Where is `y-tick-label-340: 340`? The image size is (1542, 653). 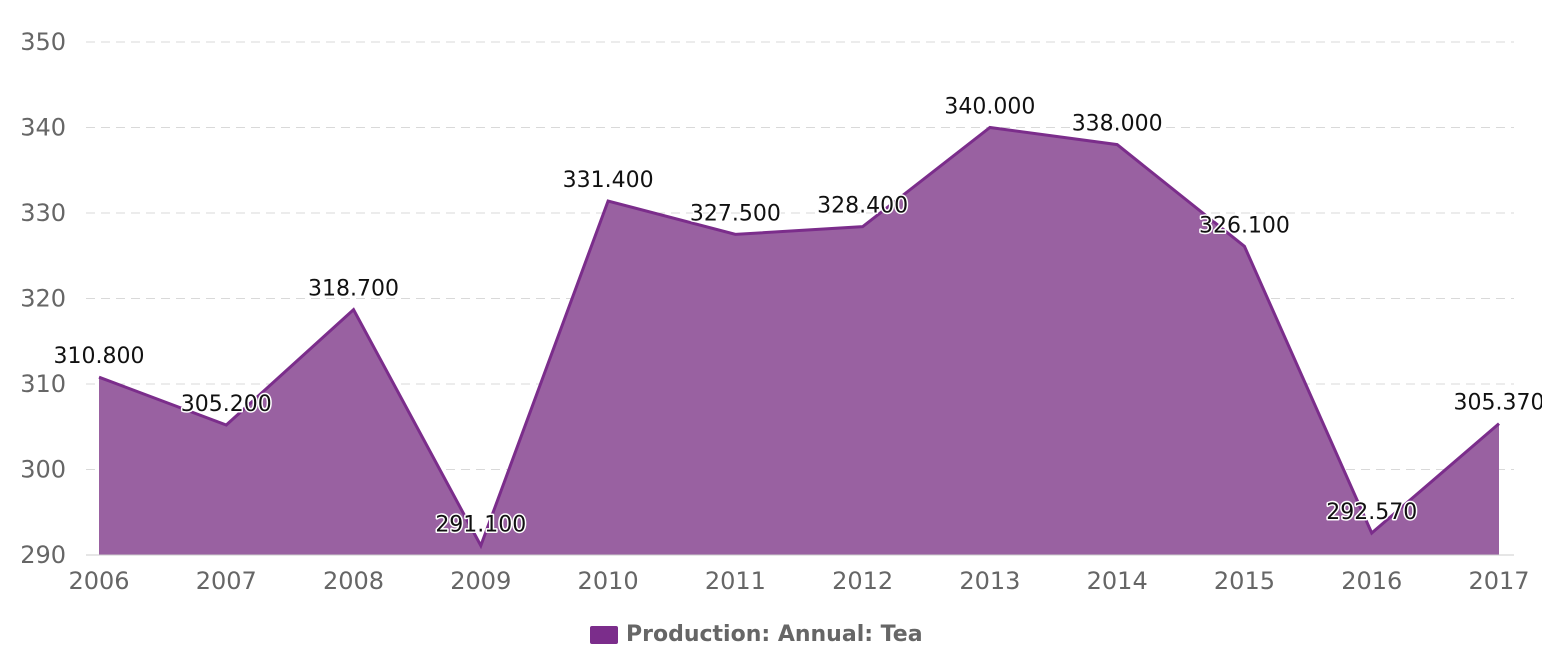
y-tick-label-340: 340 is located at coordinates (43, 128).